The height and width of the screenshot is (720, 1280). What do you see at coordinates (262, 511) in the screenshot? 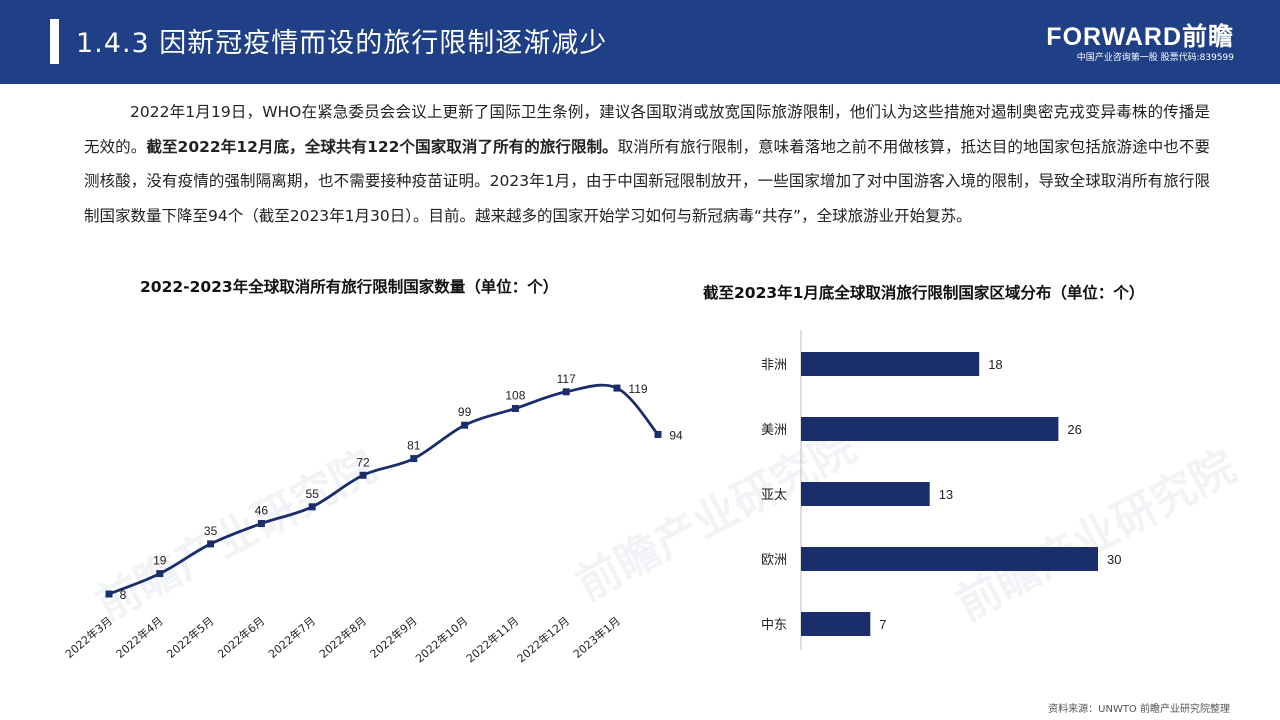
I see `data-label-2022年6月: 46` at bounding box center [262, 511].